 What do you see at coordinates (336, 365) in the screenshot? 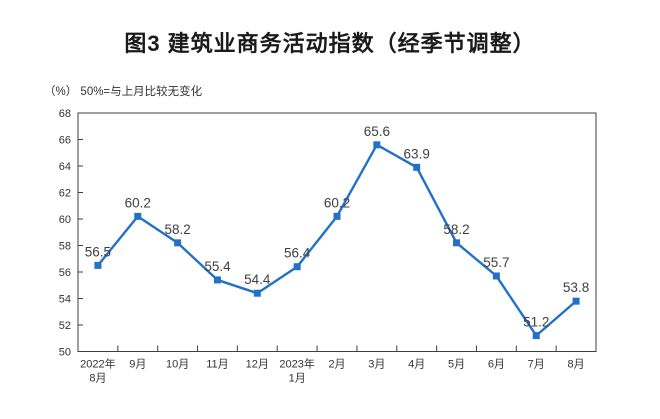
I see `x-tick-label: 2月` at bounding box center [336, 365].